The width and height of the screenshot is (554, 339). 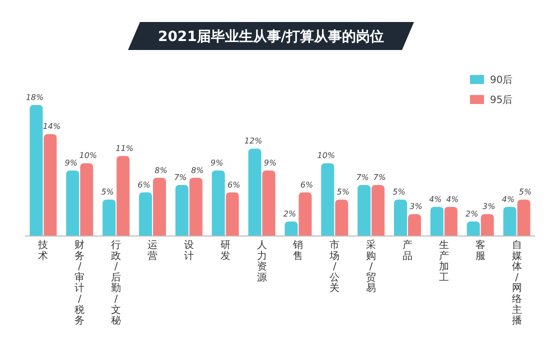 I want to click on title: 2021届毕业生从事/打算从事的岗位, so click(x=271, y=36).